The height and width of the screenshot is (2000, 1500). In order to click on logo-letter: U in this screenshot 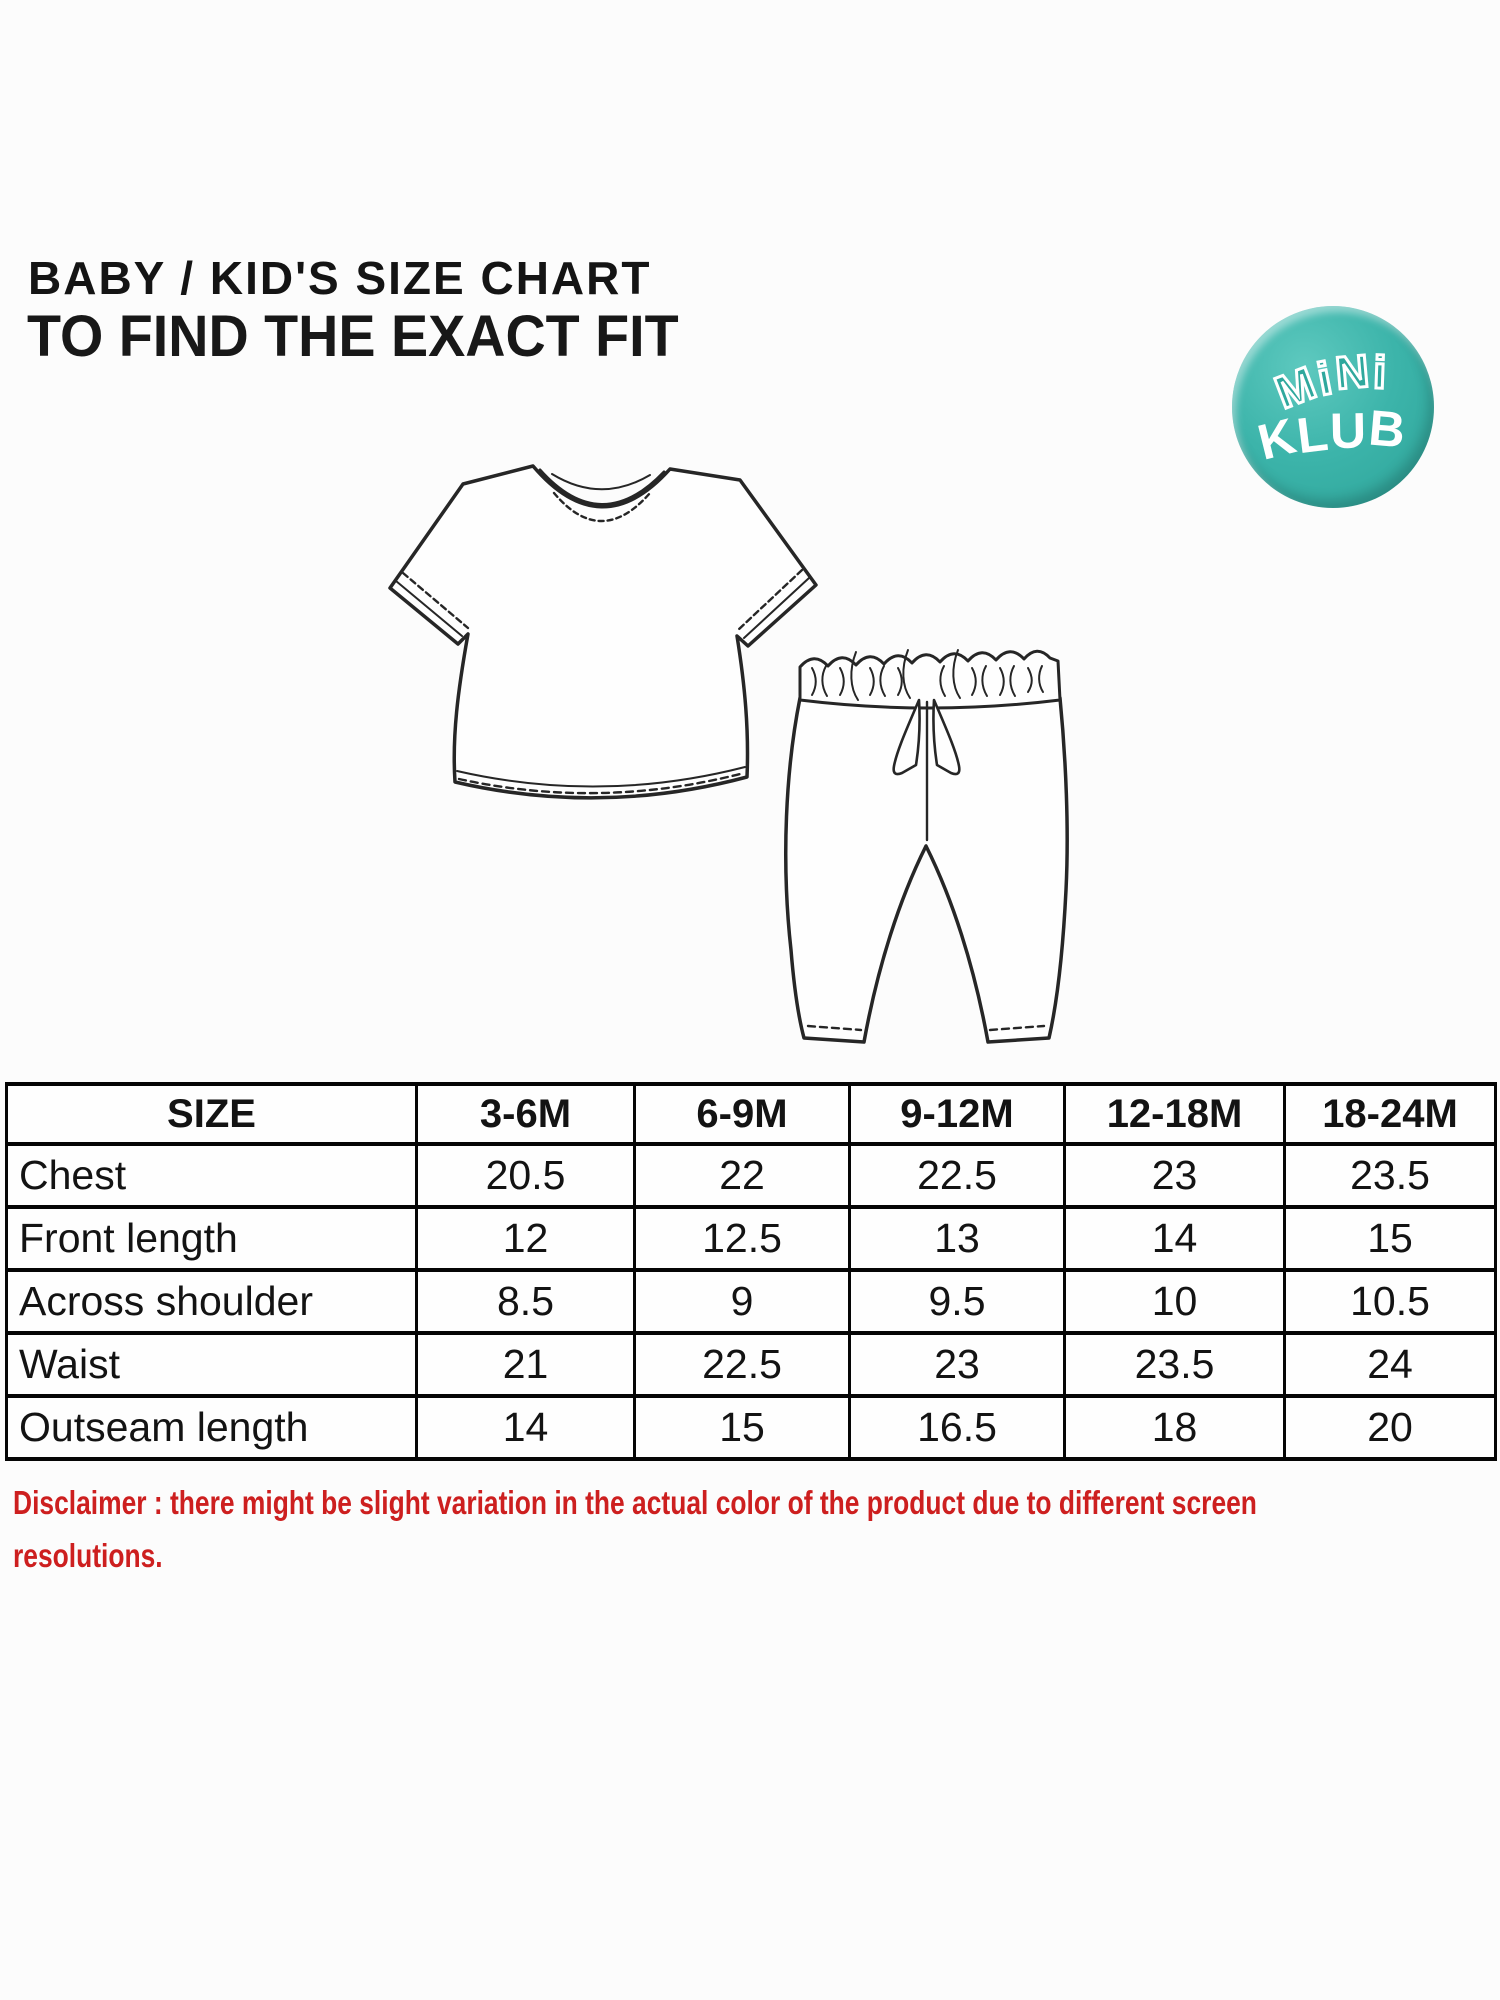, I will do `click(1349, 431)`.